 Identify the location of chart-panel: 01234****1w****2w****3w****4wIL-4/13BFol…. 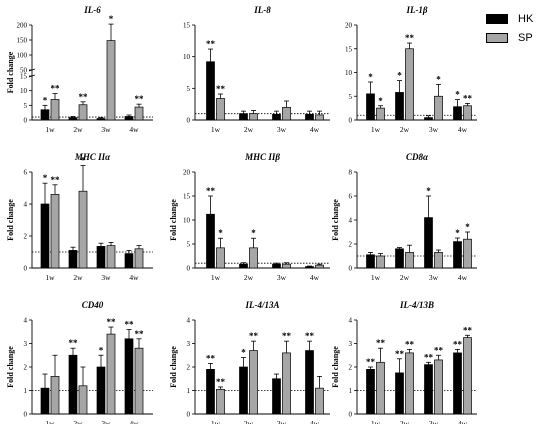
(404, 362).